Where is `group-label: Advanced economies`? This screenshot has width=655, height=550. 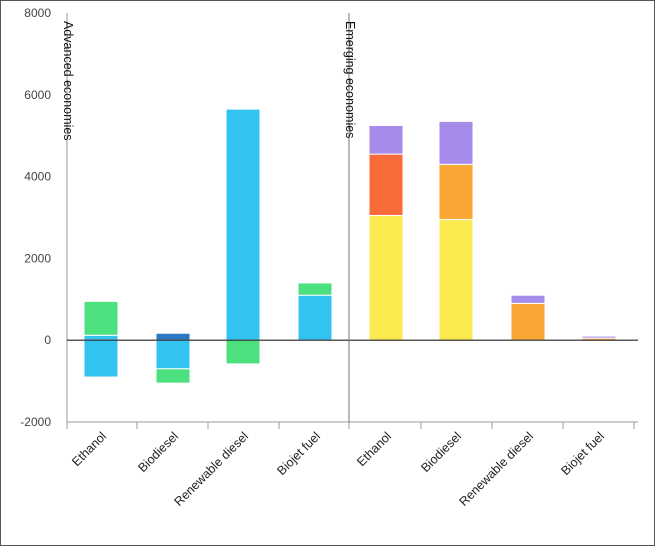 group-label: Advanced economies is located at coordinates (68, 81).